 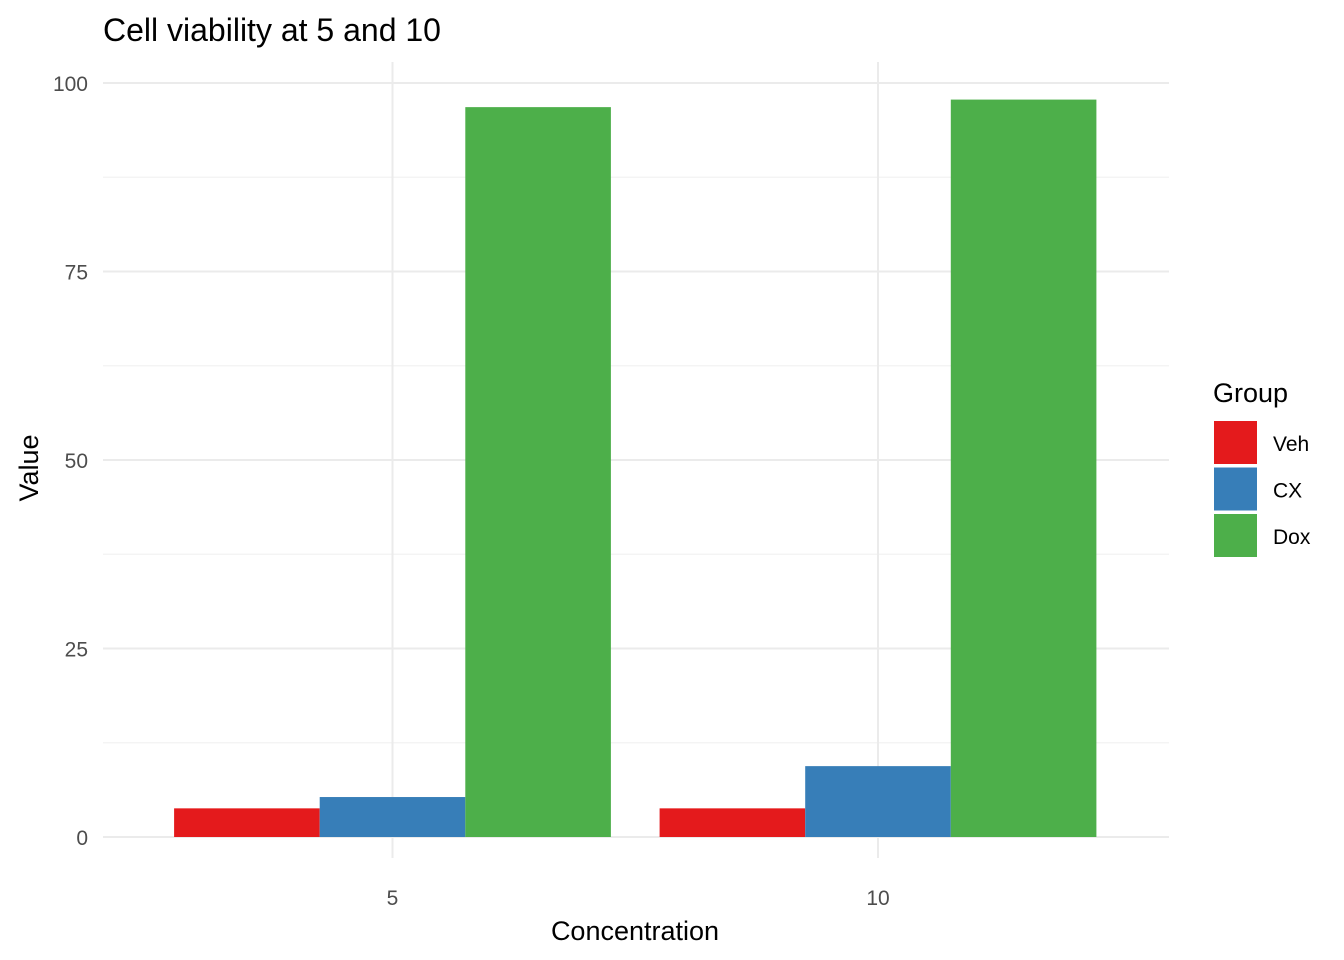 I want to click on y-axis-ticks: 0 25 50 75 100, so click(x=70, y=461).